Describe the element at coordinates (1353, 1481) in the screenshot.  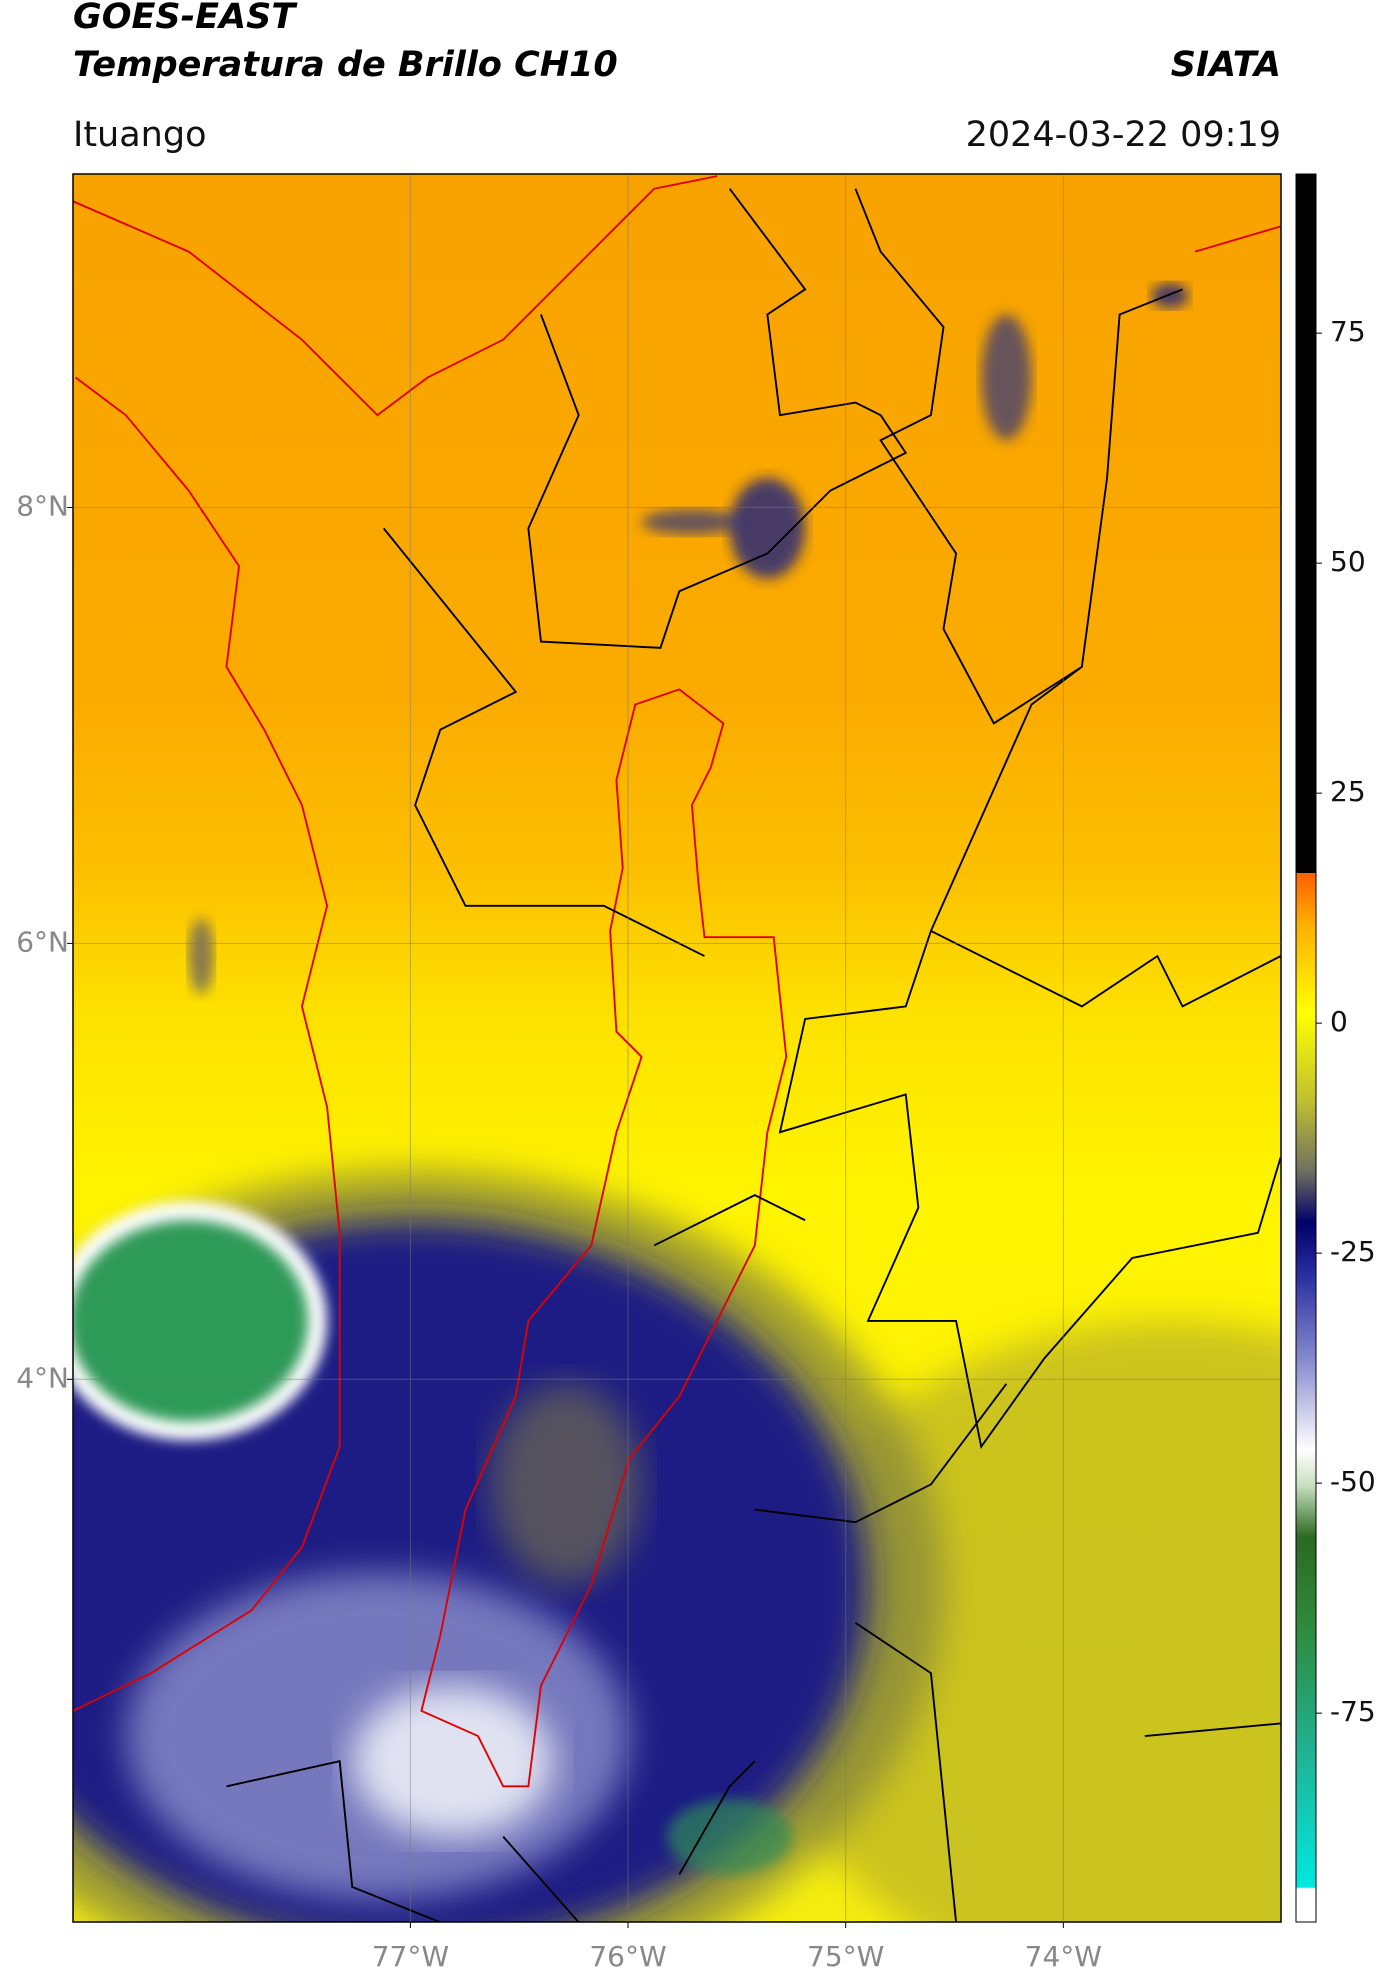
I see `colorbar-tick-label: -50` at that location.